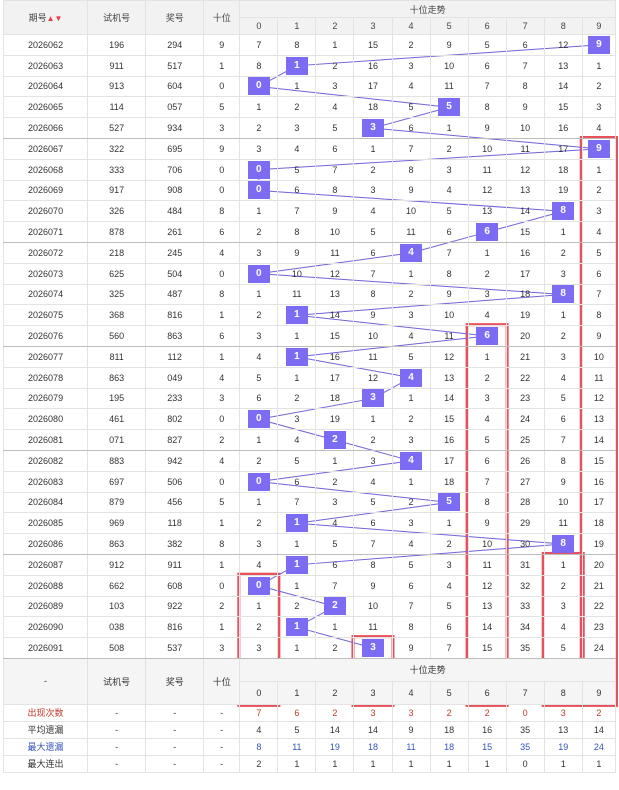 The height and width of the screenshot is (790, 619). What do you see at coordinates (117, 377) in the screenshot?
I see `cell-trial: 863` at bounding box center [117, 377].